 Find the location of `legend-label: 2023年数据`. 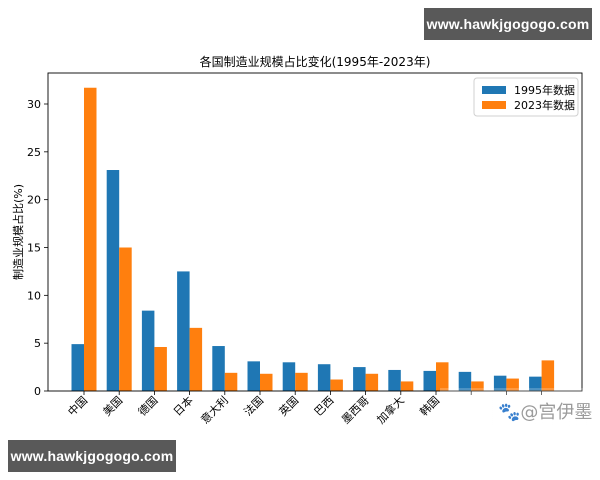

legend-label: 2023年数据 is located at coordinates (544, 105).